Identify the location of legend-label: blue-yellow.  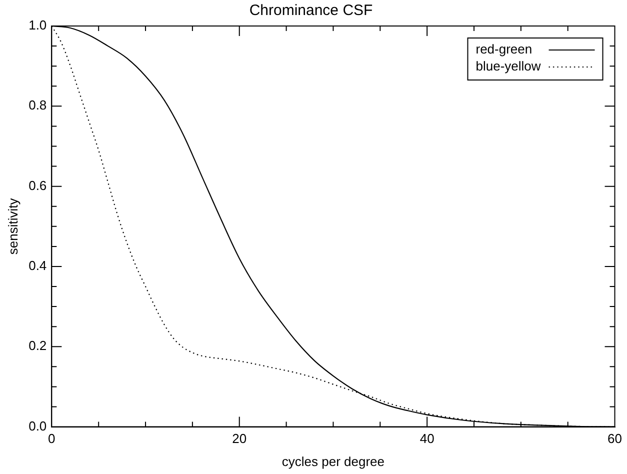
(509, 66).